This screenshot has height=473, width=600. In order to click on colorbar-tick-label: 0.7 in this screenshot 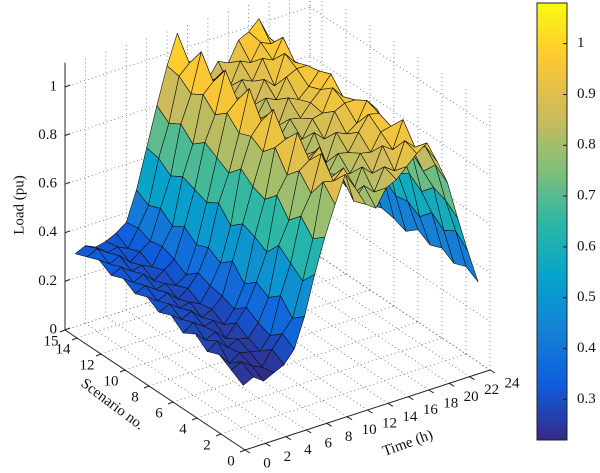, I will do `click(586, 196)`.